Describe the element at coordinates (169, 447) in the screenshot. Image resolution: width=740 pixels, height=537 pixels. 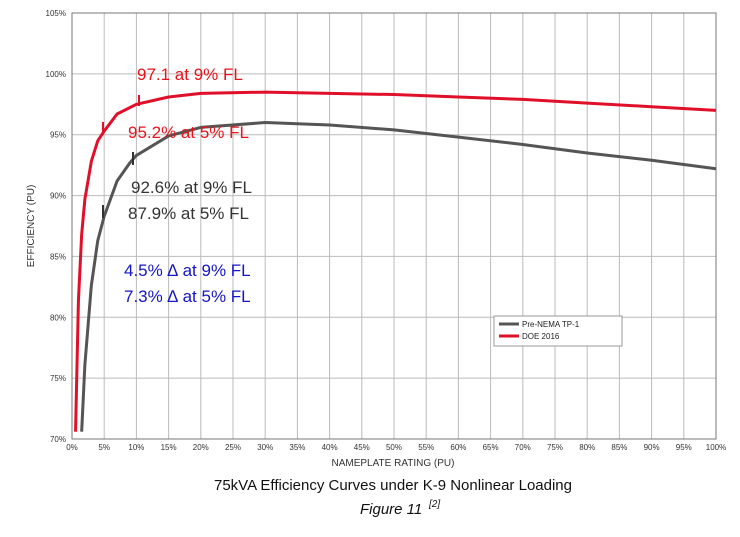
I see `x-tick-label: 15%` at that location.